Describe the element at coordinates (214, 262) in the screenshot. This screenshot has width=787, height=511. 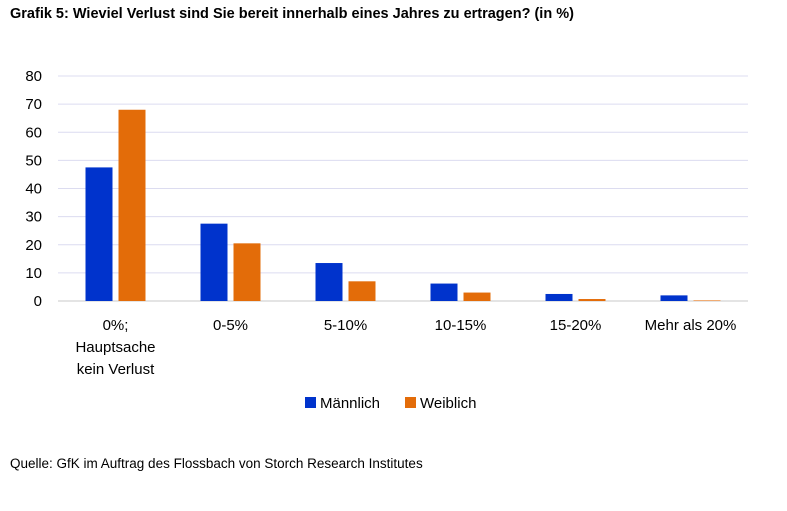
I see `bar-männlich-1` at that location.